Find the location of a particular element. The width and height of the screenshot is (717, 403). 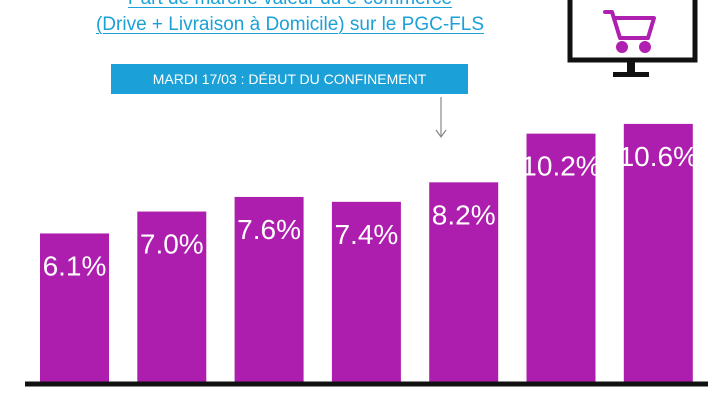

shopping-cart-monitor-icon is located at coordinates (632, 38).